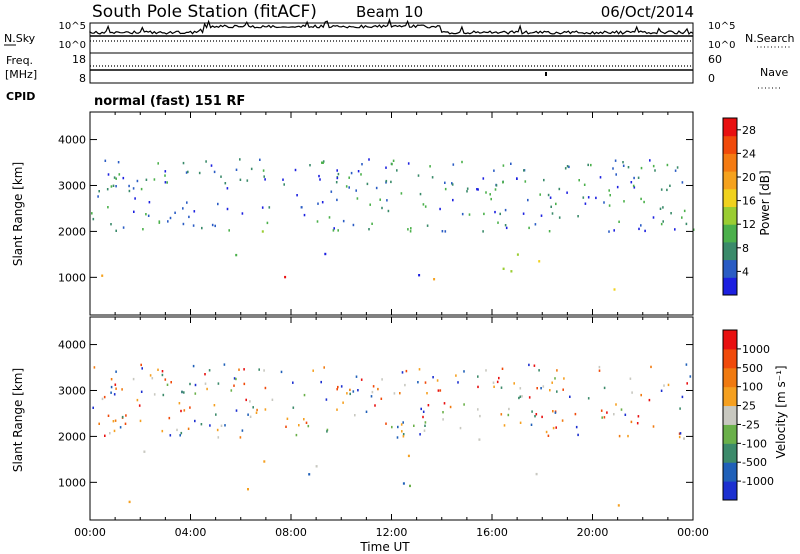  What do you see at coordinates (749, 224) in the screenshot?
I see `colorbar-tick-label: 12` at bounding box center [749, 224].